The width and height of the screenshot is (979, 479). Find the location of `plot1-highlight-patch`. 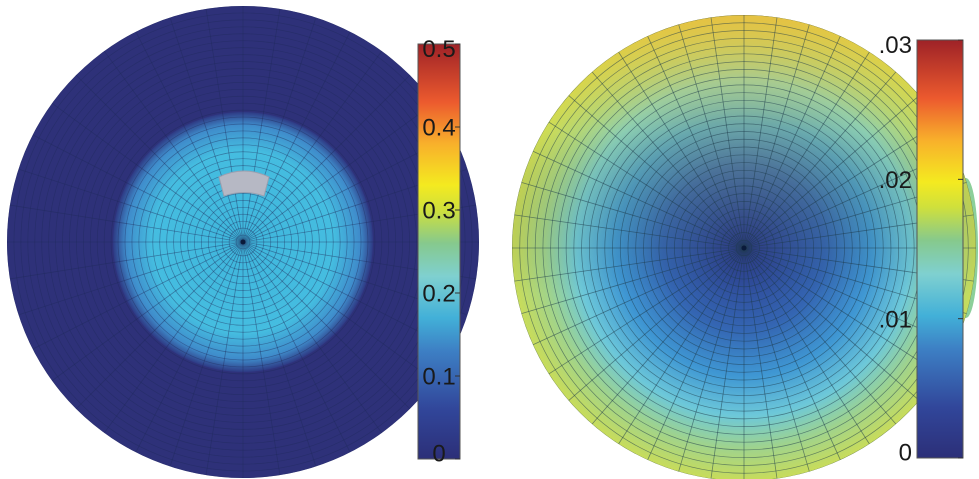

plot1-highlight-patch is located at coordinates (244, 183).